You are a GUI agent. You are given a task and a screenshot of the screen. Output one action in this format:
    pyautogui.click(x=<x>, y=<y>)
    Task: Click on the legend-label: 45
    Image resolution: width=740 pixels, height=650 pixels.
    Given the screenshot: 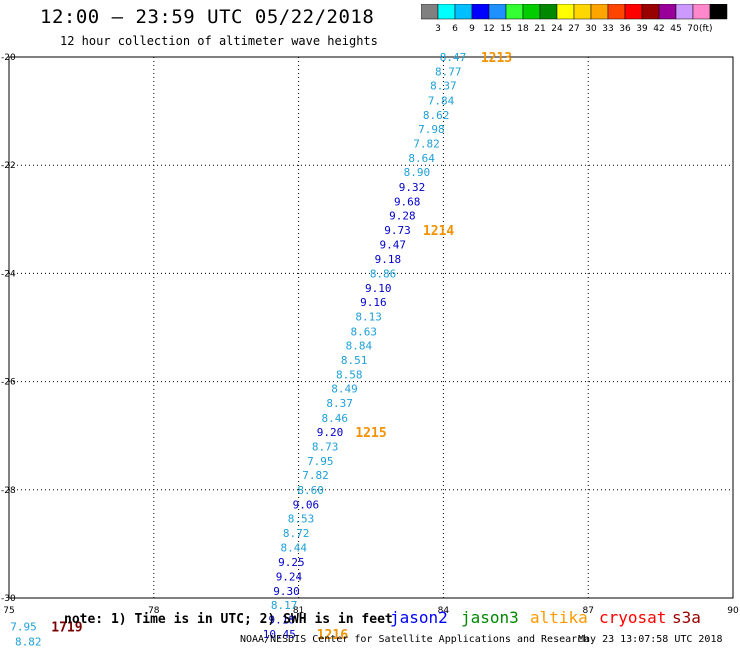 What is the action you would take?
    pyautogui.click(x=675, y=29)
    